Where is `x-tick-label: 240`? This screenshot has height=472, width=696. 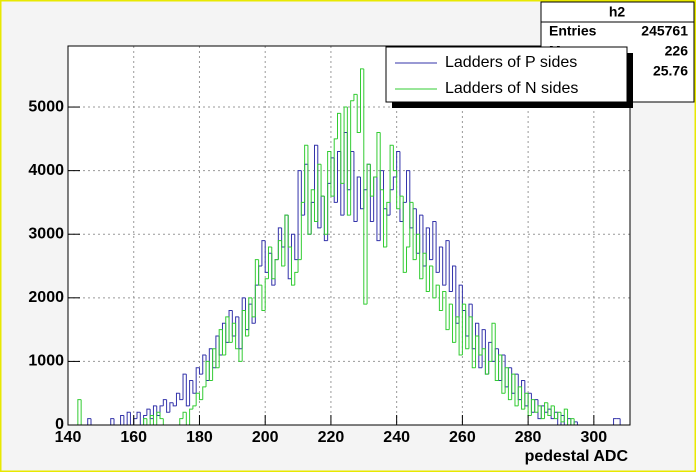
x-tick-label: 240 is located at coordinates (396, 437).